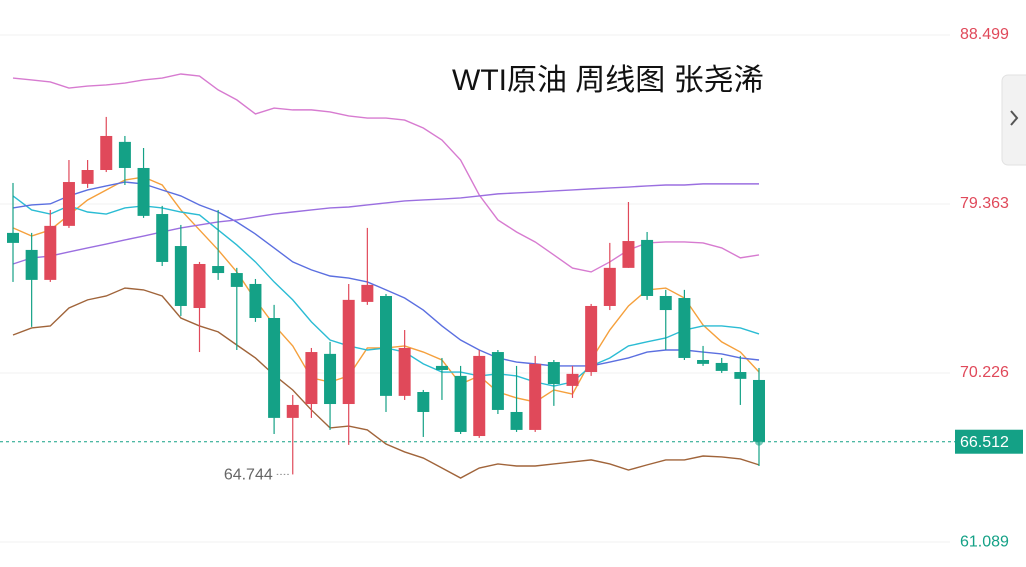 The height and width of the screenshot is (567, 1026). I want to click on side-panel-button, so click(1013, 120).